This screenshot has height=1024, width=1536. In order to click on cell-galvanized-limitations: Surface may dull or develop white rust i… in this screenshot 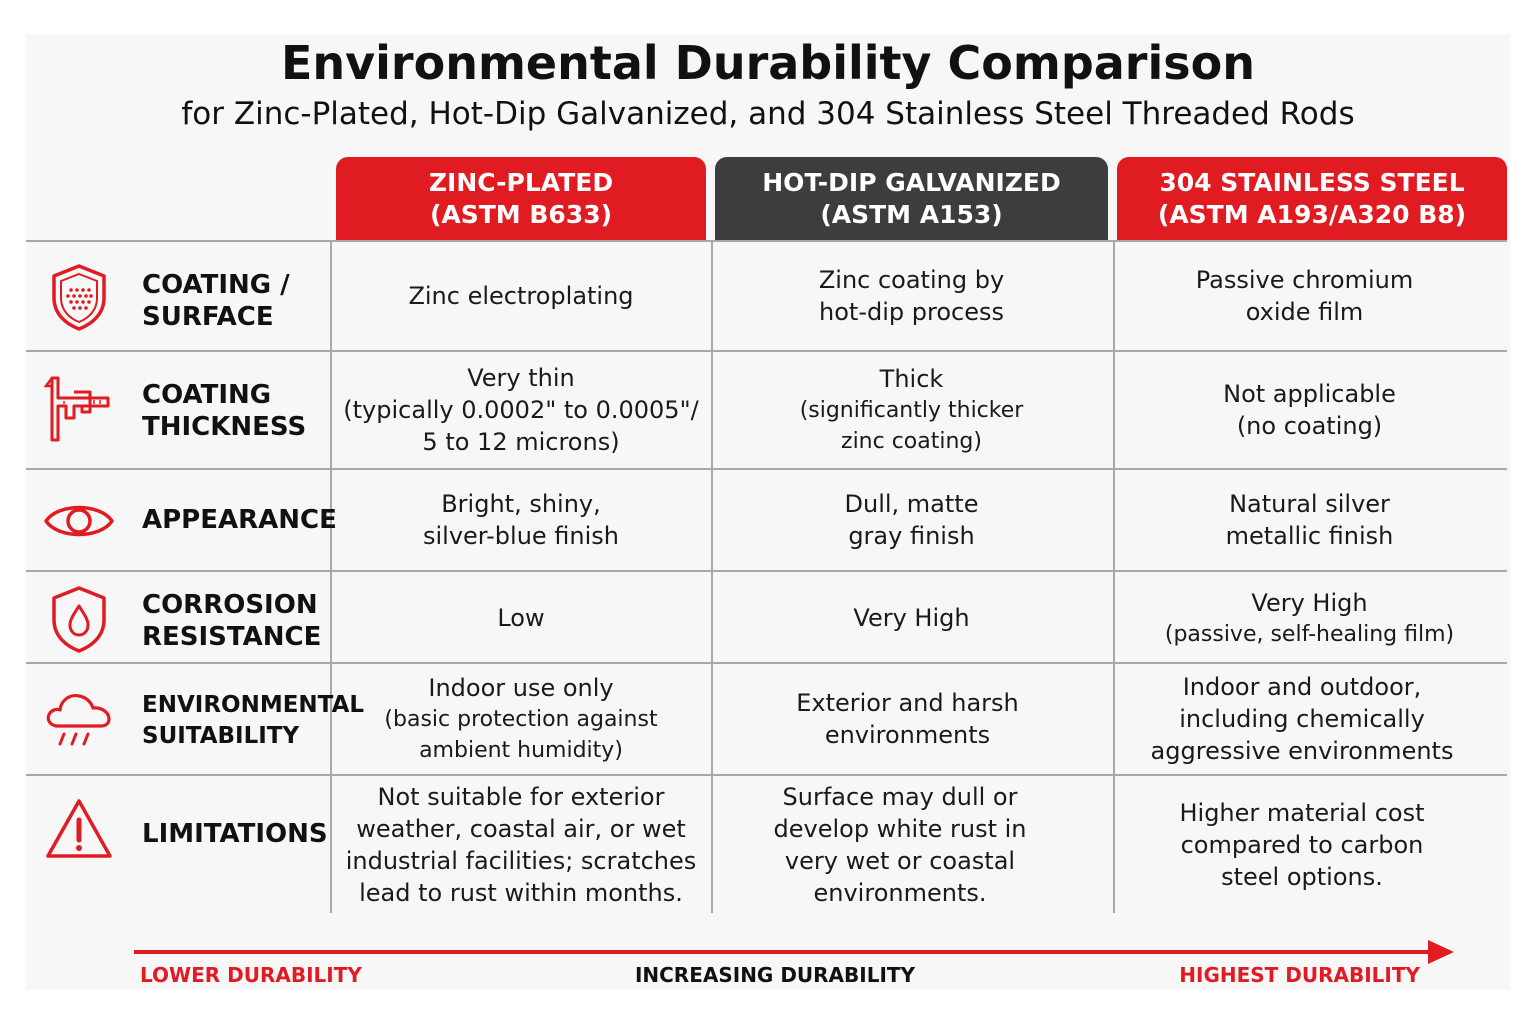, I will do `click(900, 845)`.